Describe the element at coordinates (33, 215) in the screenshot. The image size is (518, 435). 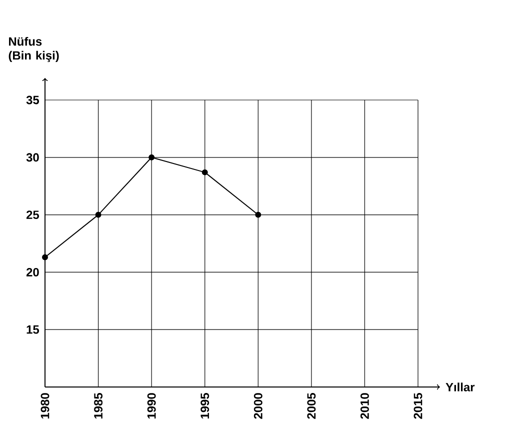
I see `y-tick-label: 25` at that location.